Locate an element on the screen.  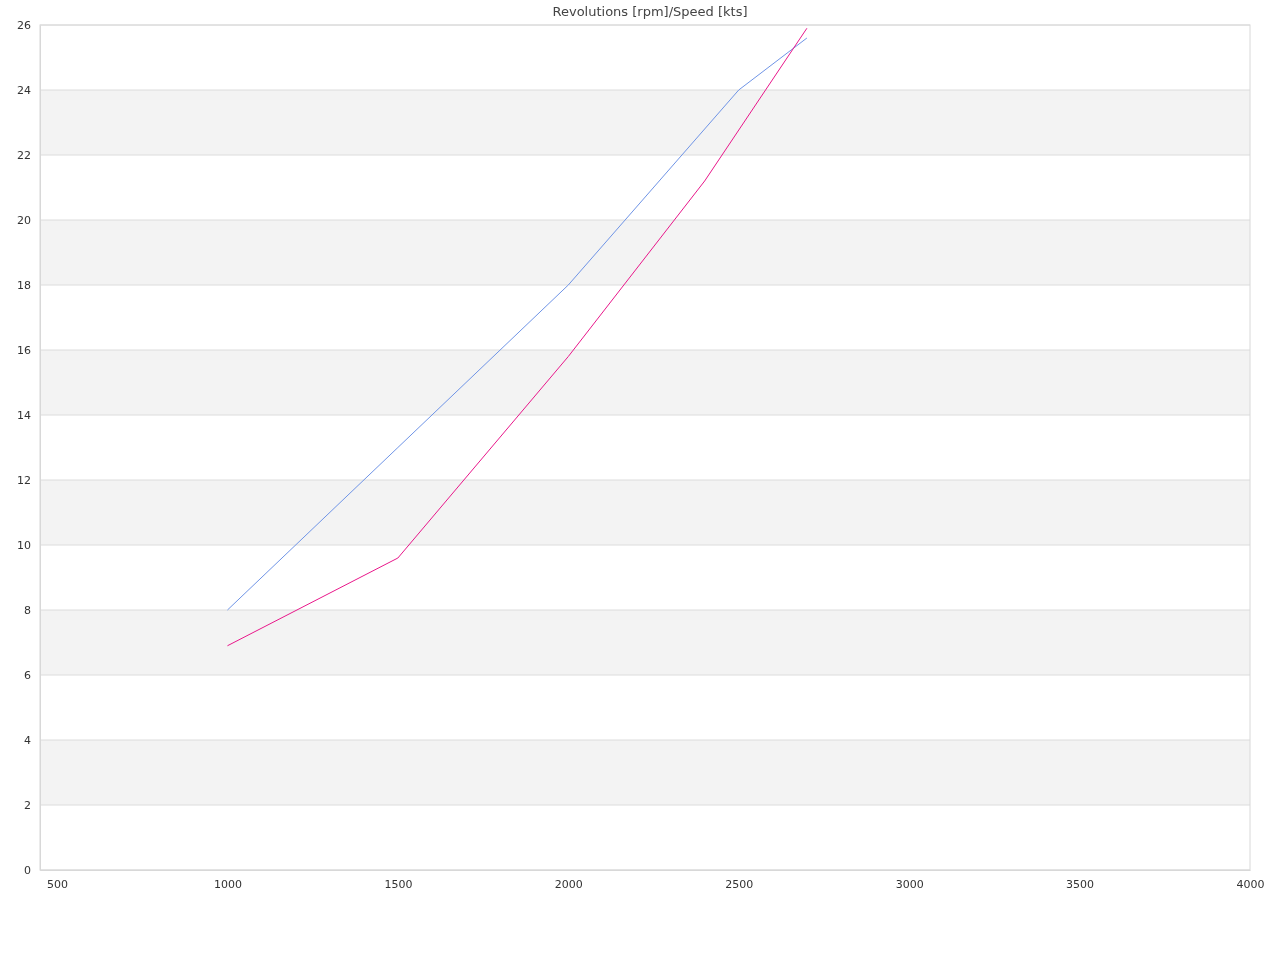
y-tick-label: 10 is located at coordinates (24, 546).